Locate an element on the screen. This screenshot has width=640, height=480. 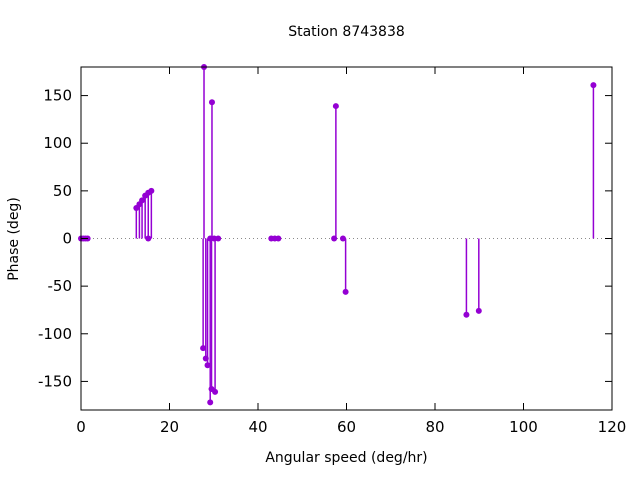
x-tick-label: 100 is located at coordinates (523, 427).